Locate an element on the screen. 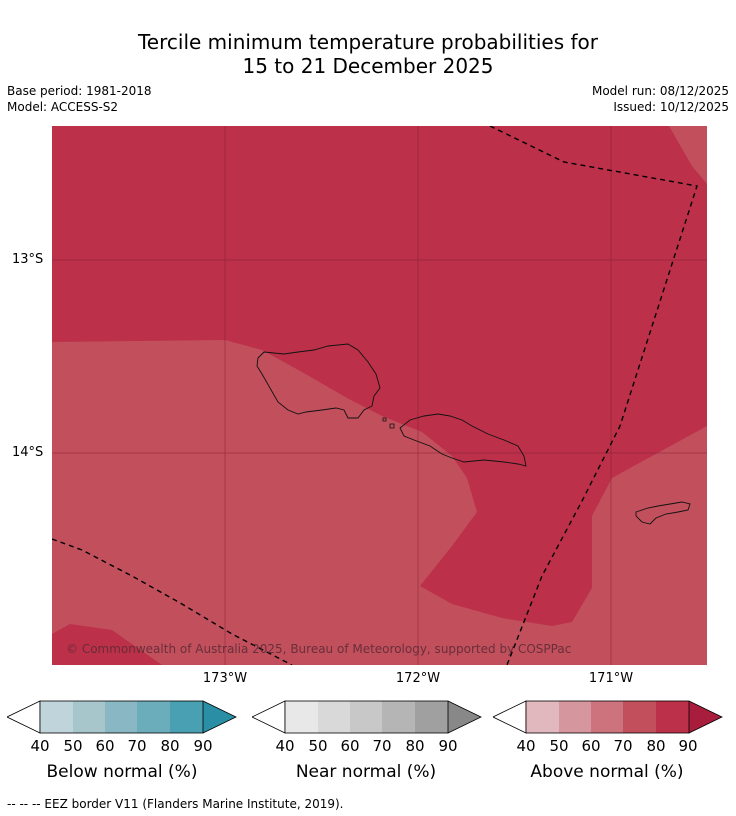  below-tick-70: 70 is located at coordinates (137, 746).